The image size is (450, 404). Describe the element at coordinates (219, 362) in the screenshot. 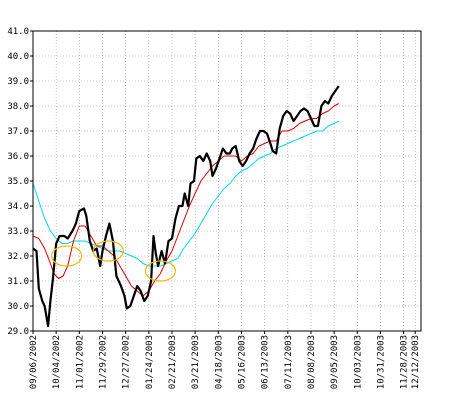

I see `x-tick-label: 04/18/2003` at that location.